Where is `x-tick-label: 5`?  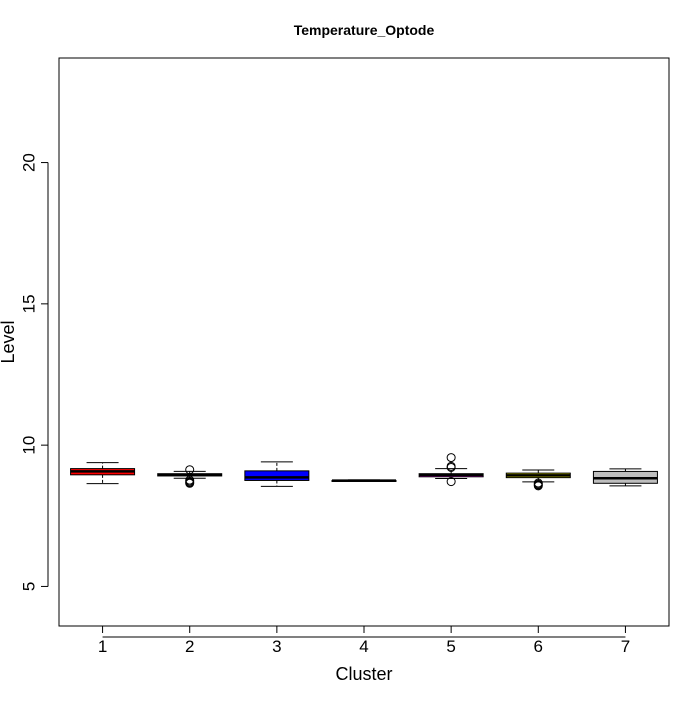
x-tick-label: 5 is located at coordinates (450, 646).